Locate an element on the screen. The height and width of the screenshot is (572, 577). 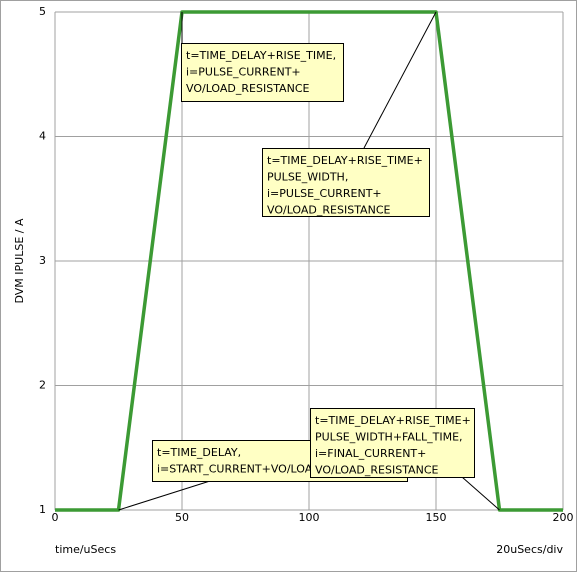
annotation-text: t=TIME_DELAY, is located at coordinates (199, 452).